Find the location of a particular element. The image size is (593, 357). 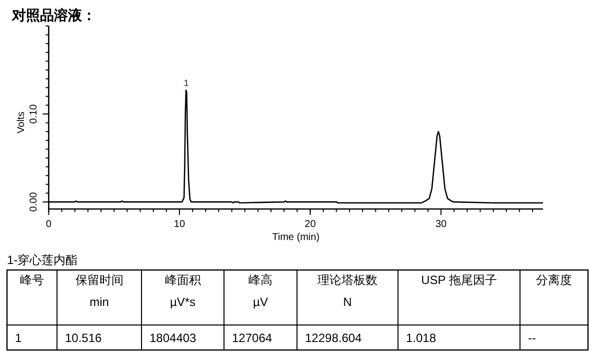

text: 12298.604 is located at coordinates (333, 338).